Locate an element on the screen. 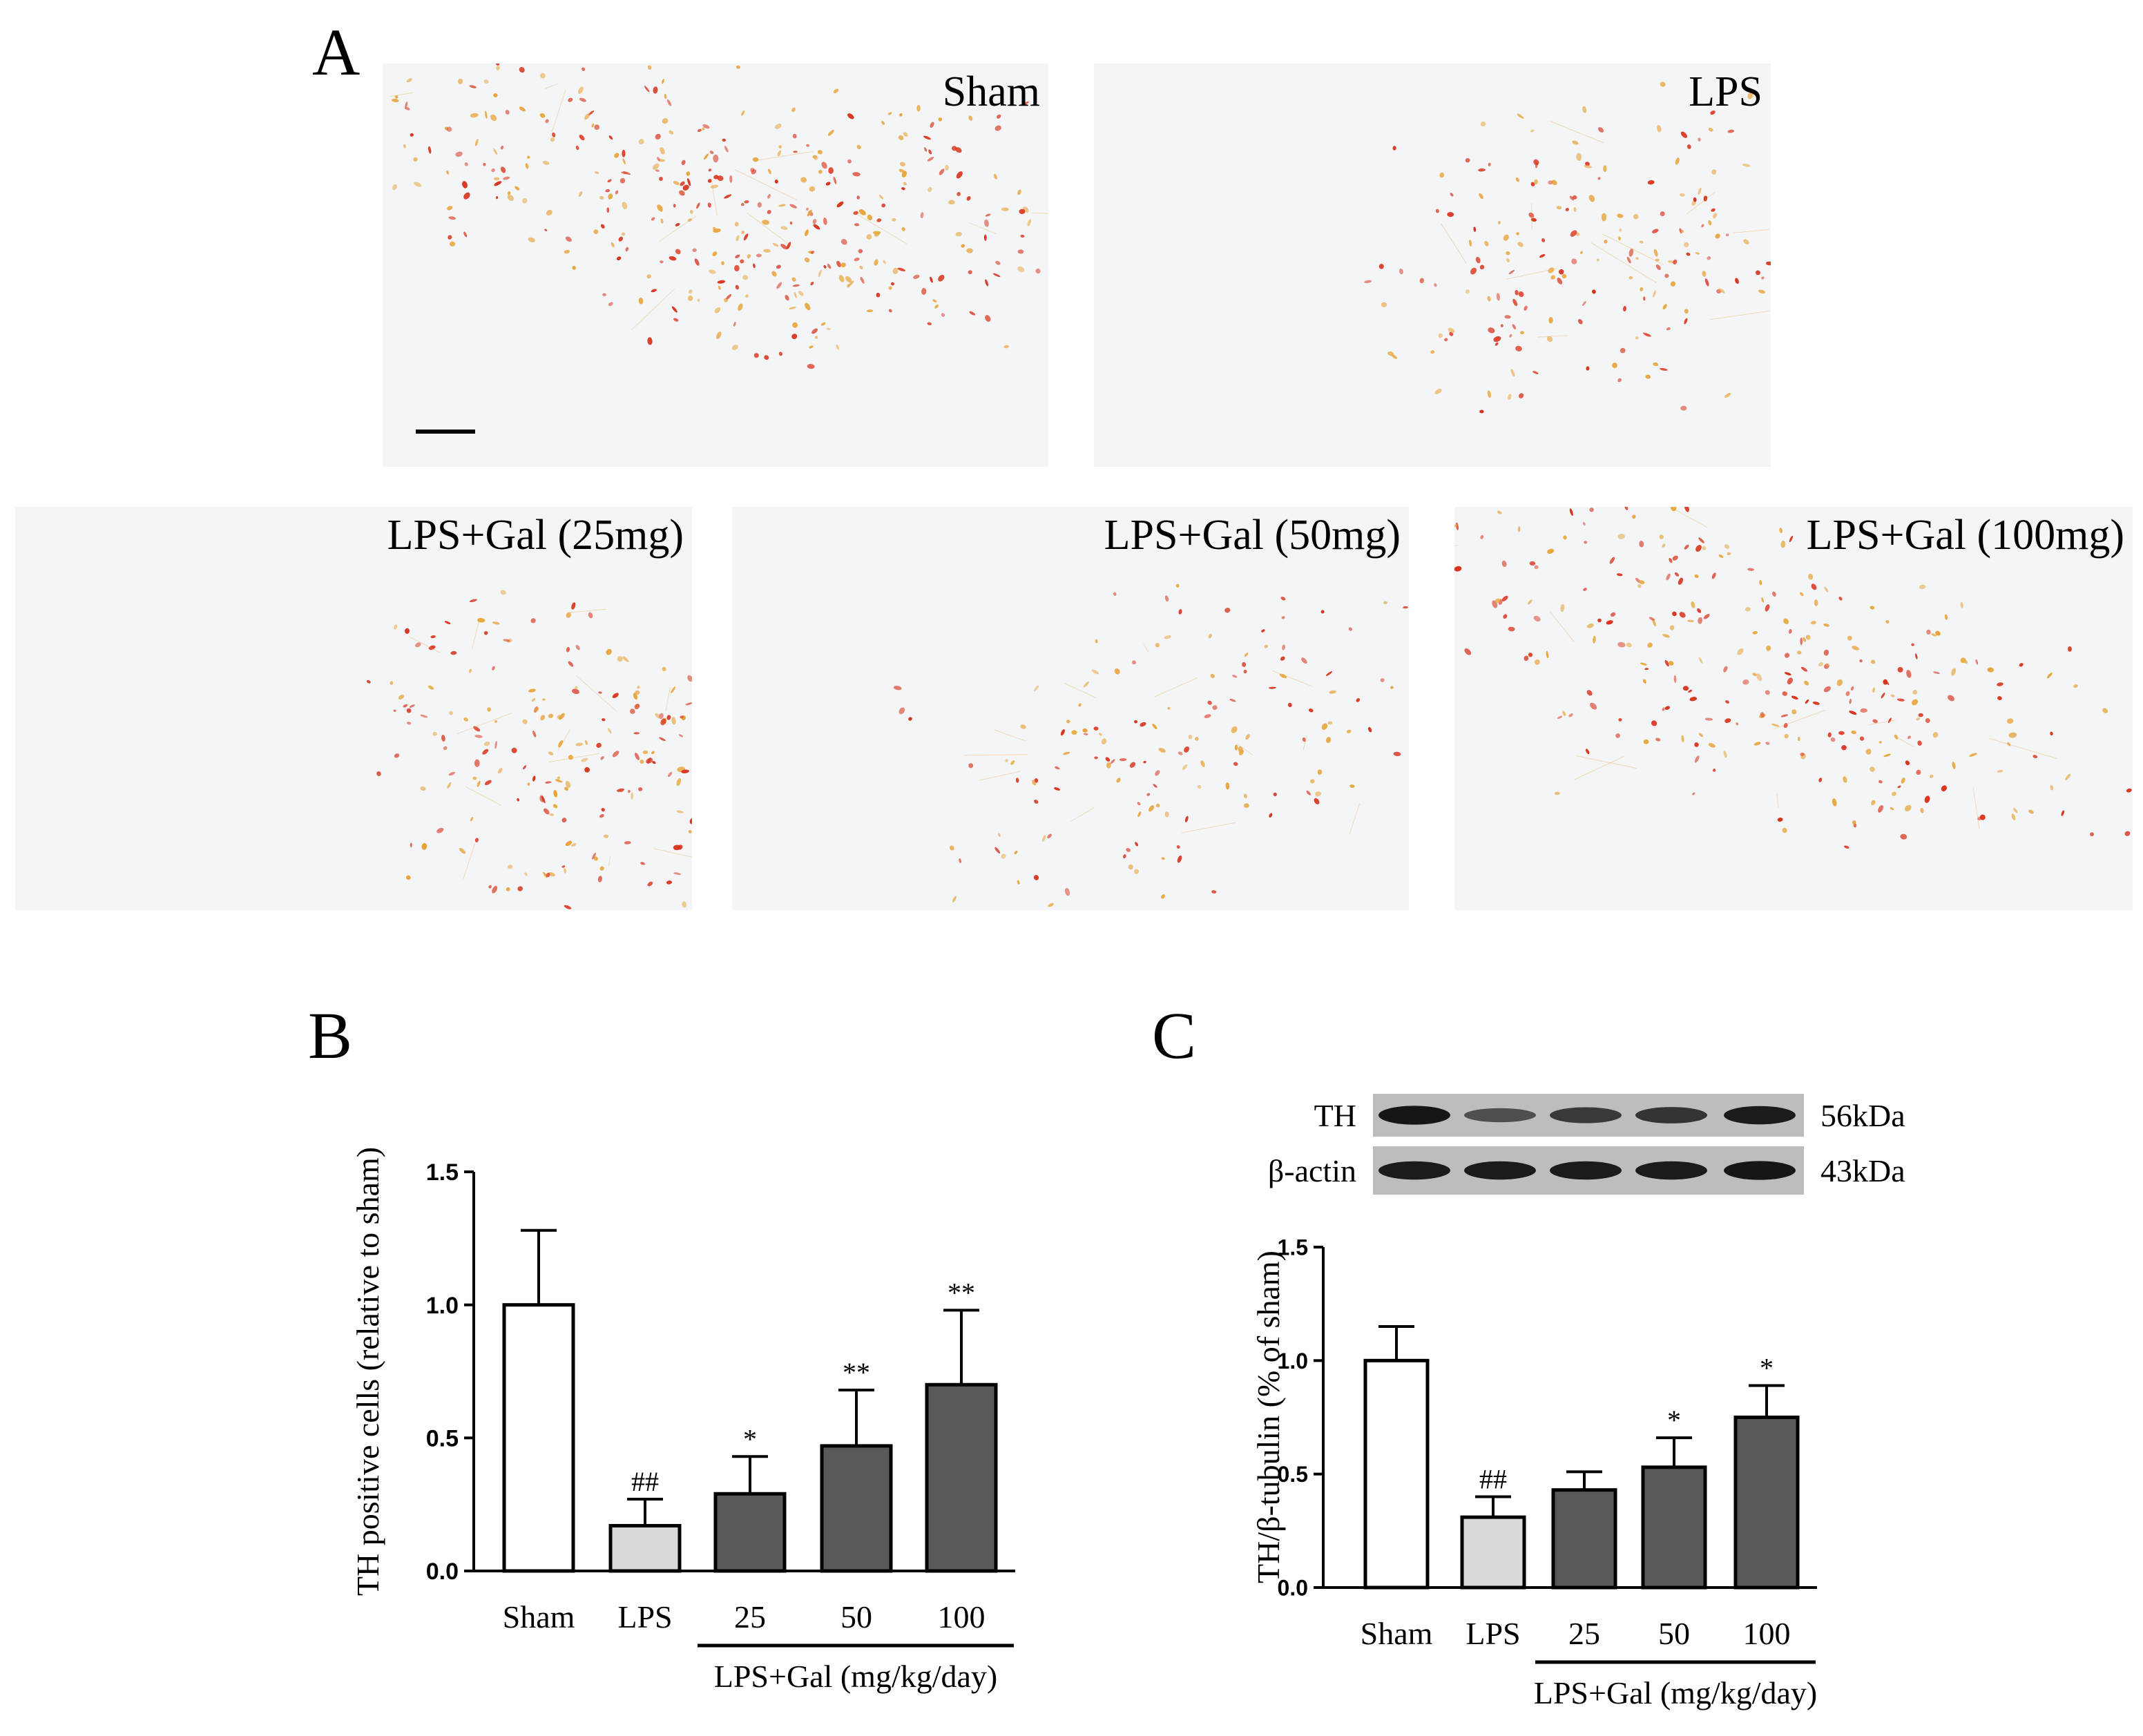  micrograph-label: LPS+Gal (25mg) is located at coordinates (535, 535).